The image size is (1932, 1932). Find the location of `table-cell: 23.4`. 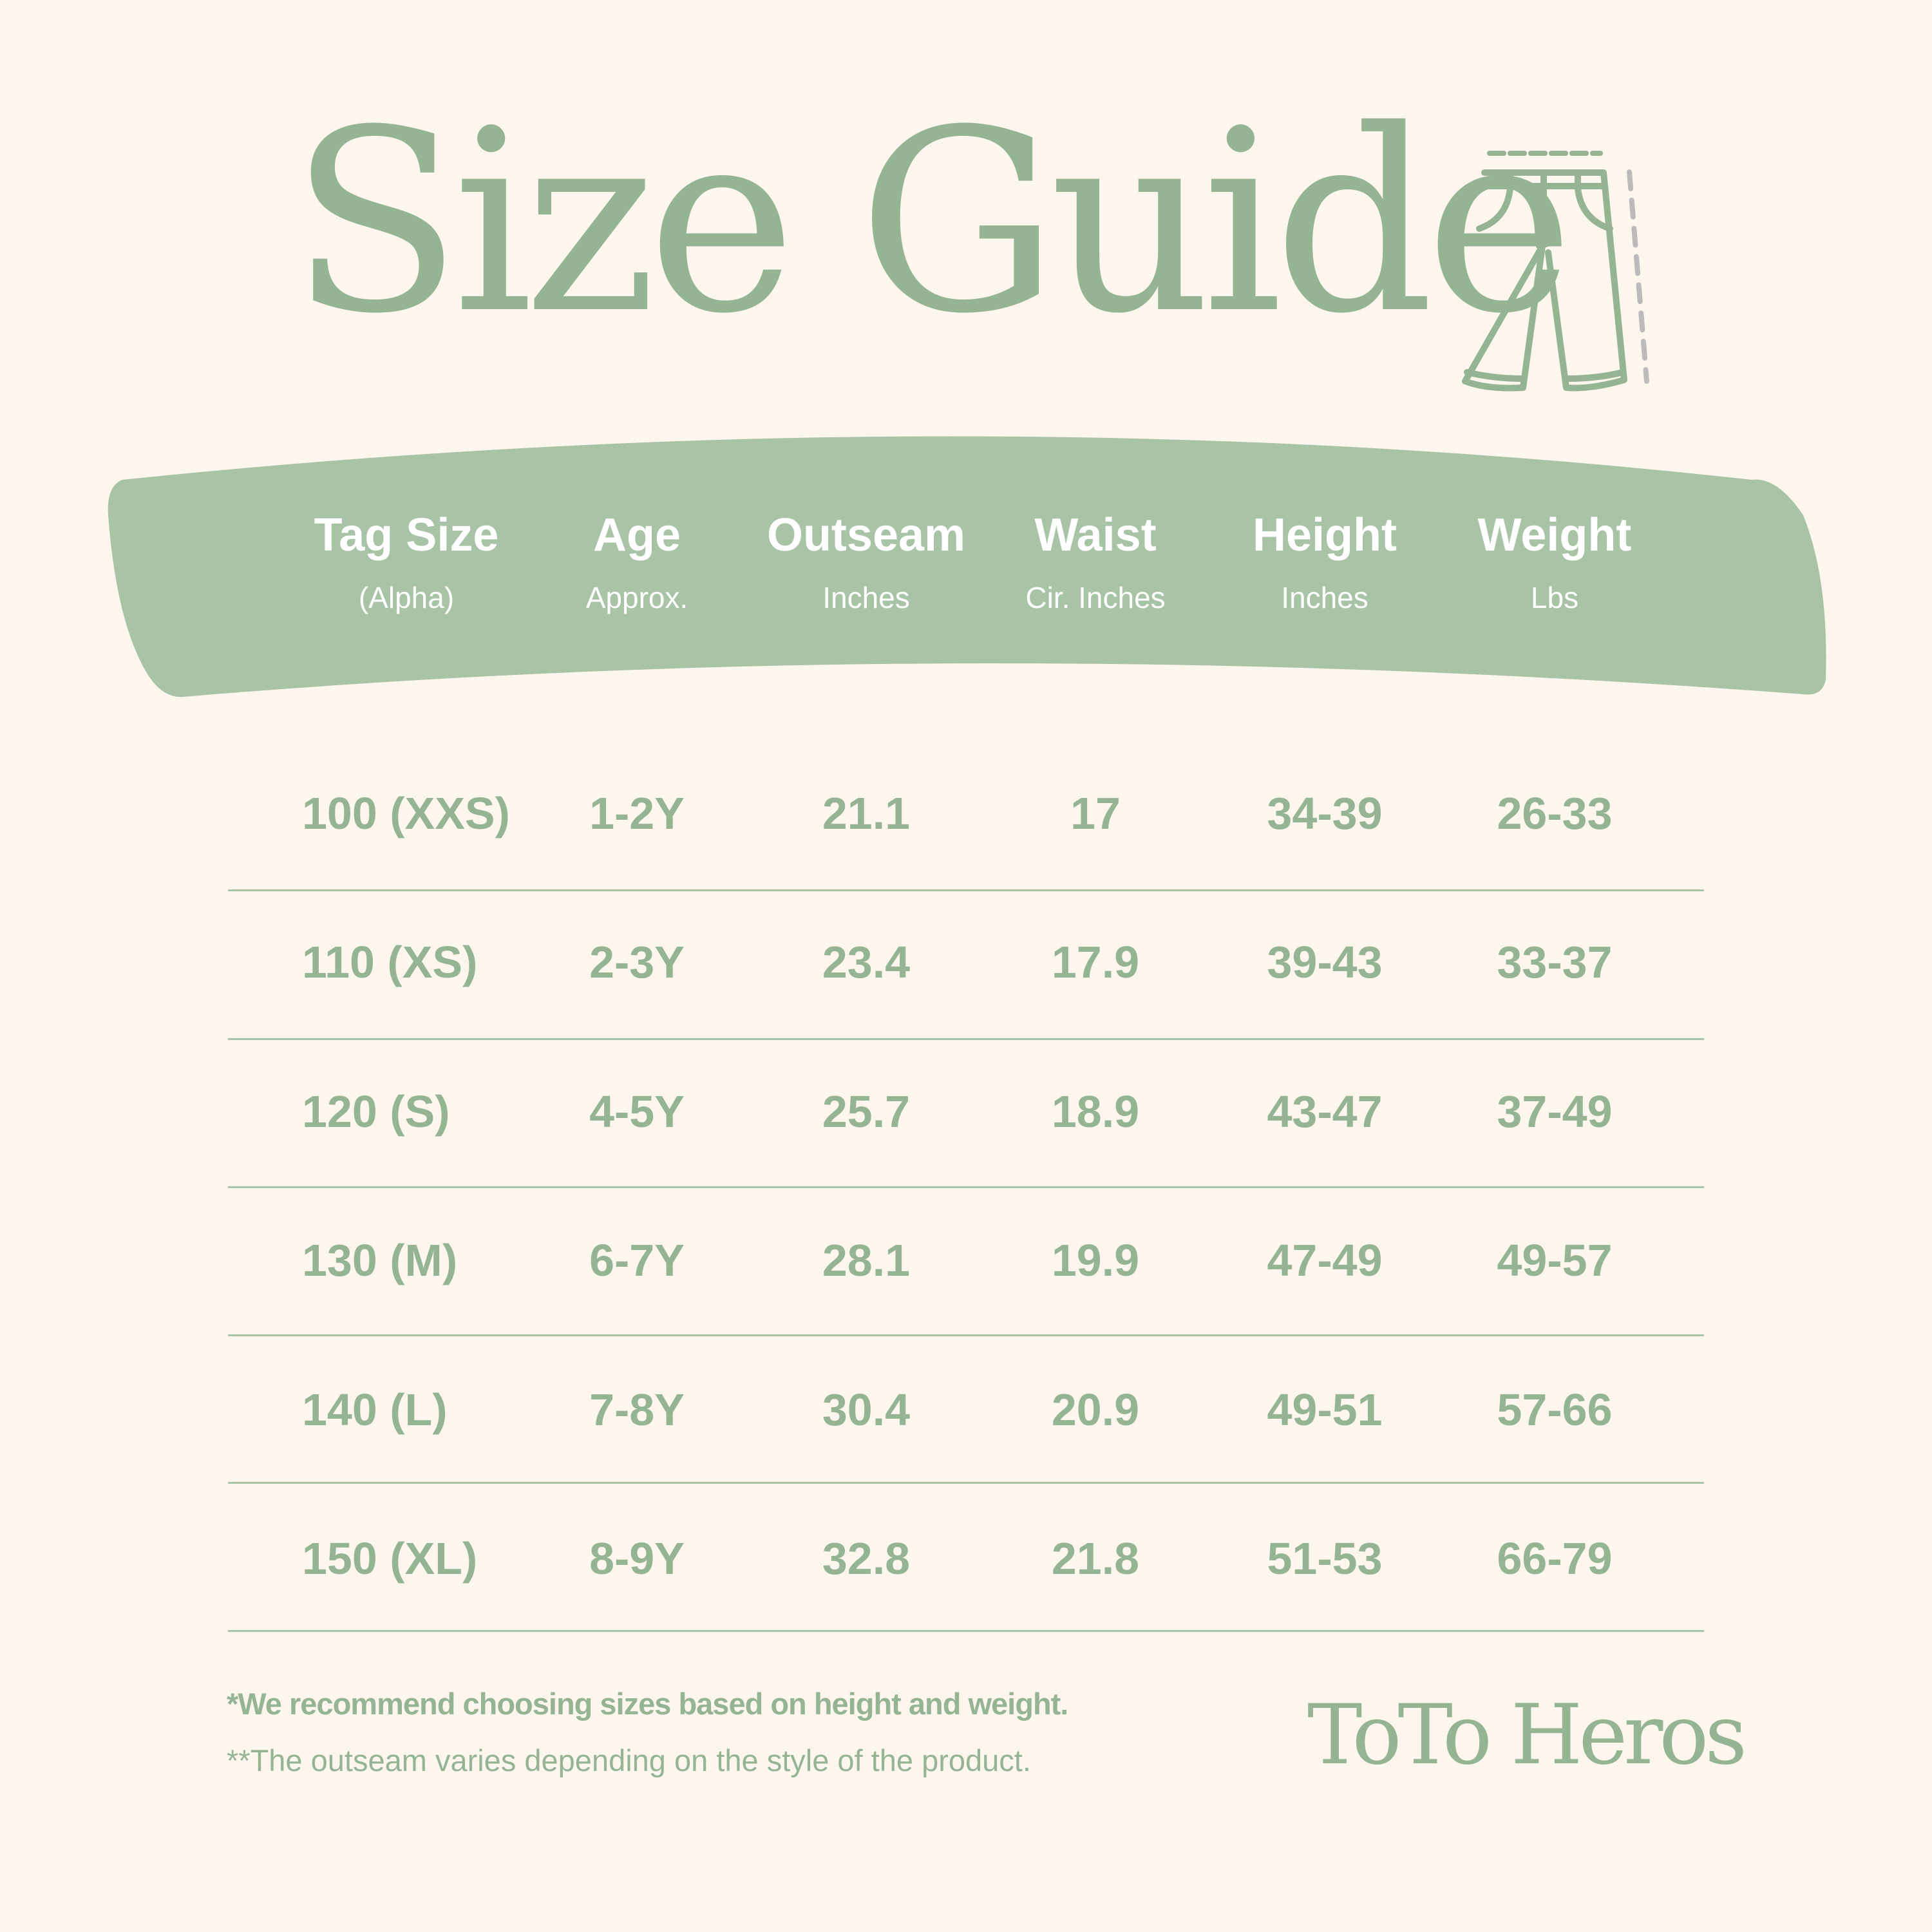

table-cell: 23.4 is located at coordinates (867, 962).